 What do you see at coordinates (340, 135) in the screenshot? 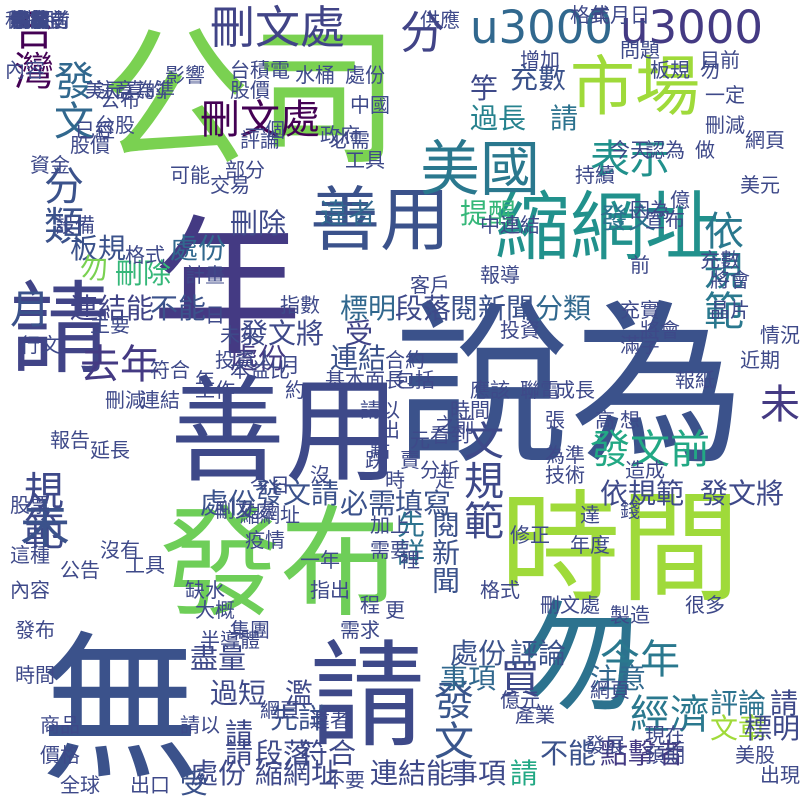
I see `word: 政府` at bounding box center [340, 135].